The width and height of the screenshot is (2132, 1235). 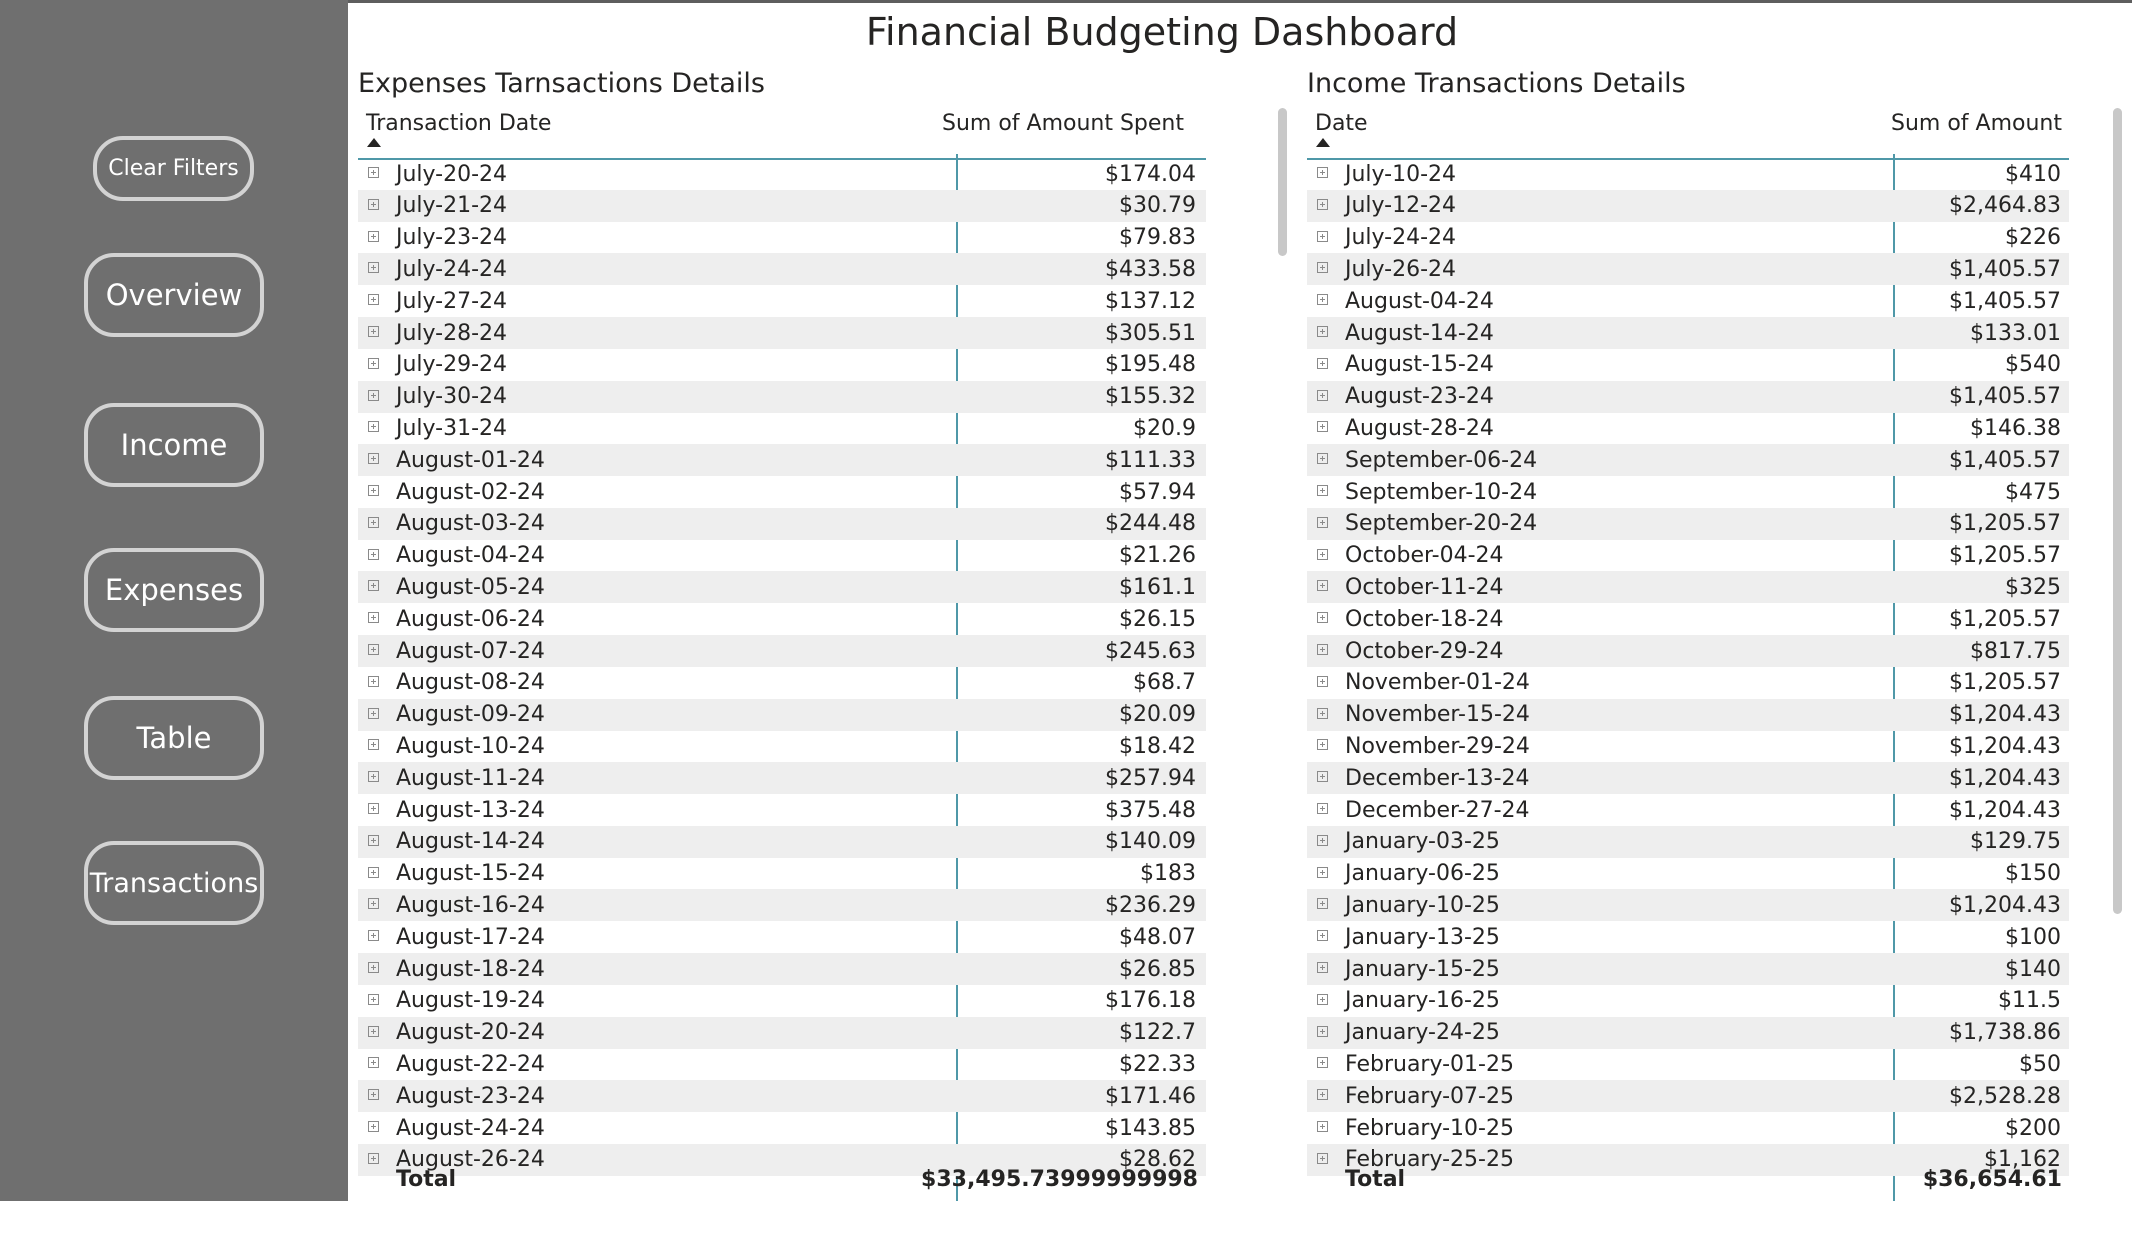 What do you see at coordinates (782, 205) in the screenshot?
I see `table-row: July-21-24 $30.79` at bounding box center [782, 205].